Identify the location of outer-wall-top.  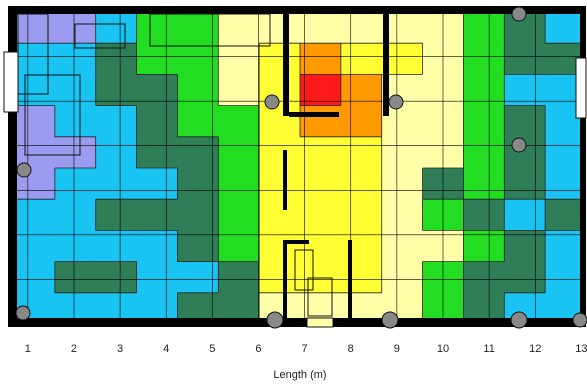
(297, 10).